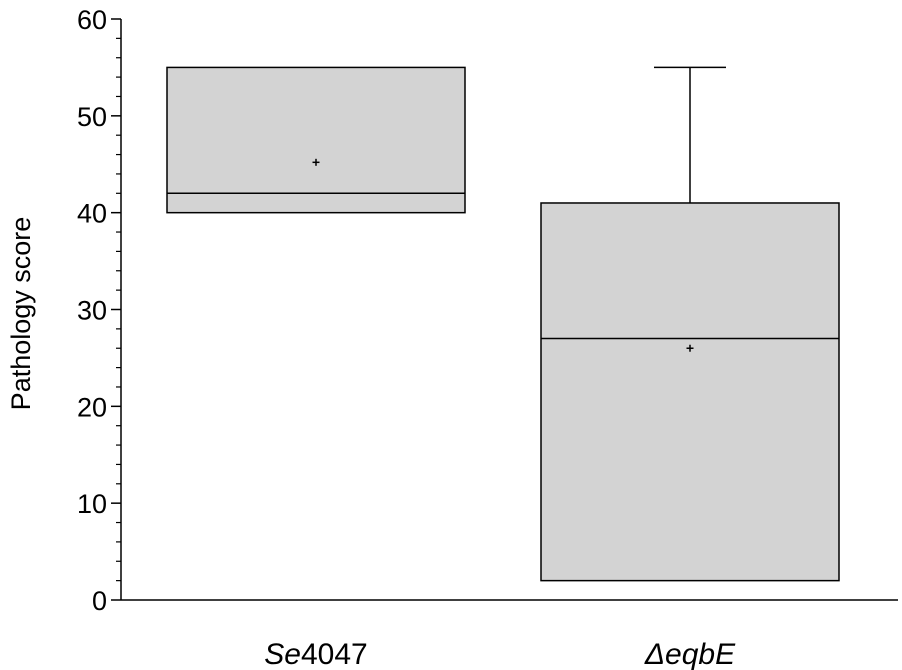 Image resolution: width=902 pixels, height=670 pixels. I want to click on y-tick-label: 50, so click(92, 117).